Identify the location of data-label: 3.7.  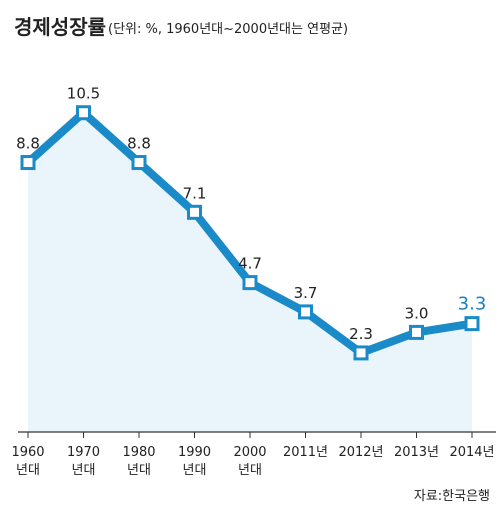
(306, 293).